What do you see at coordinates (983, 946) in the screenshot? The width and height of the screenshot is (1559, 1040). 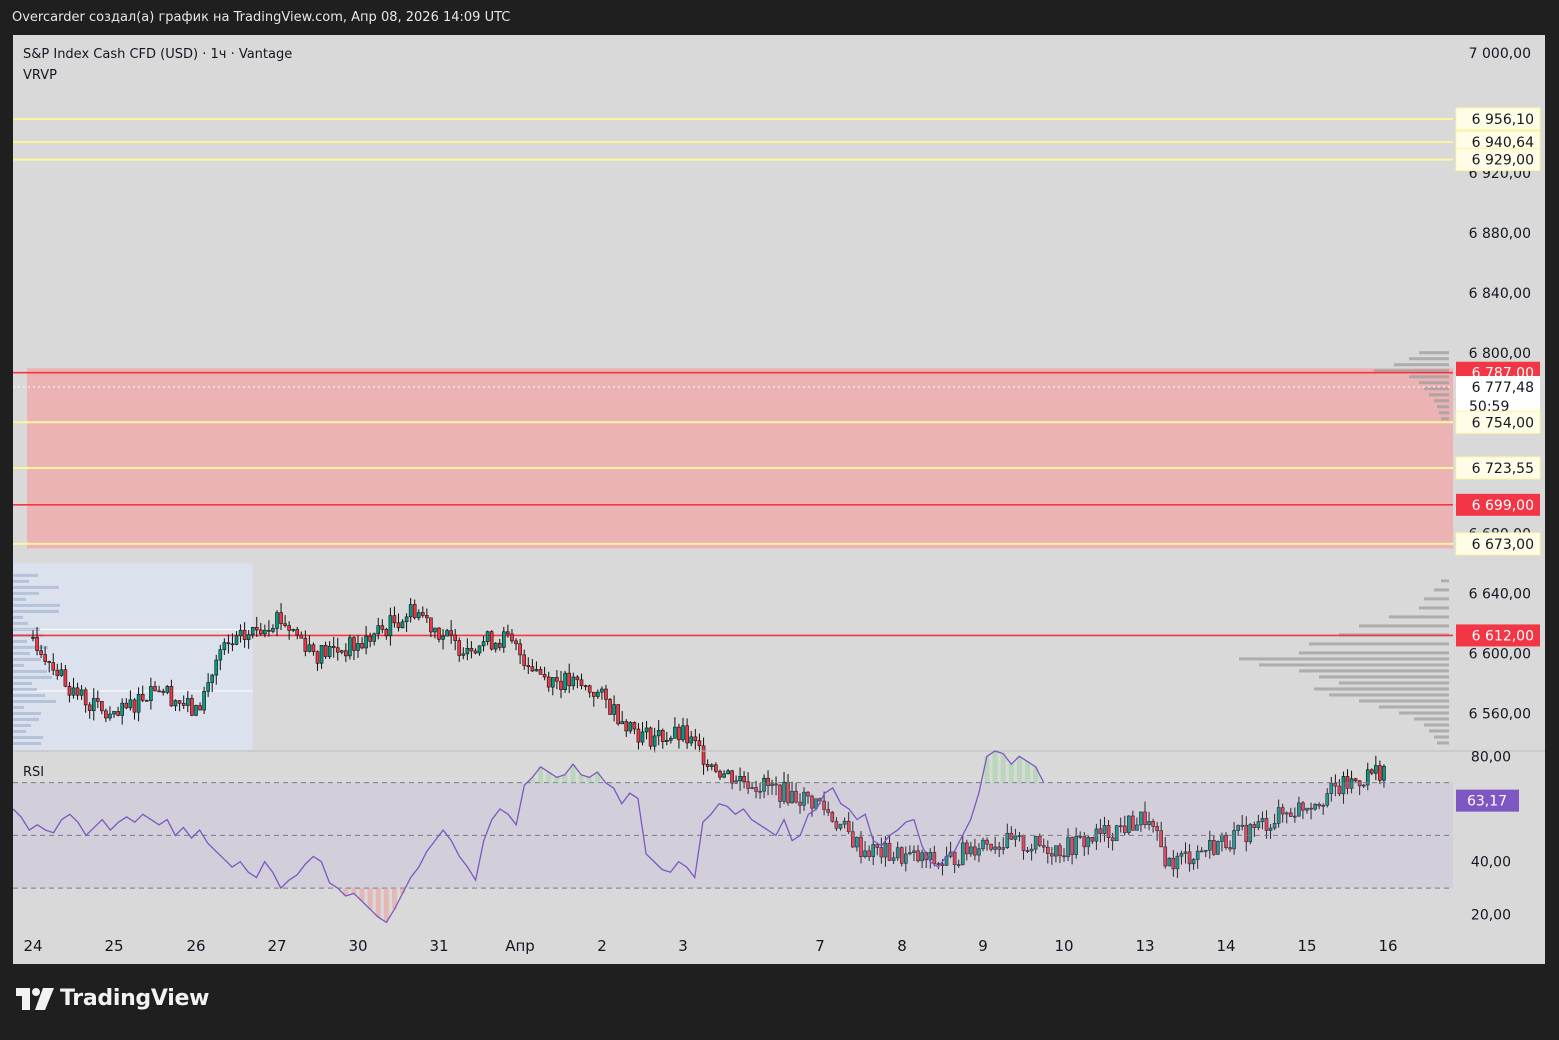 I see `time-axis-tick: 9` at bounding box center [983, 946].